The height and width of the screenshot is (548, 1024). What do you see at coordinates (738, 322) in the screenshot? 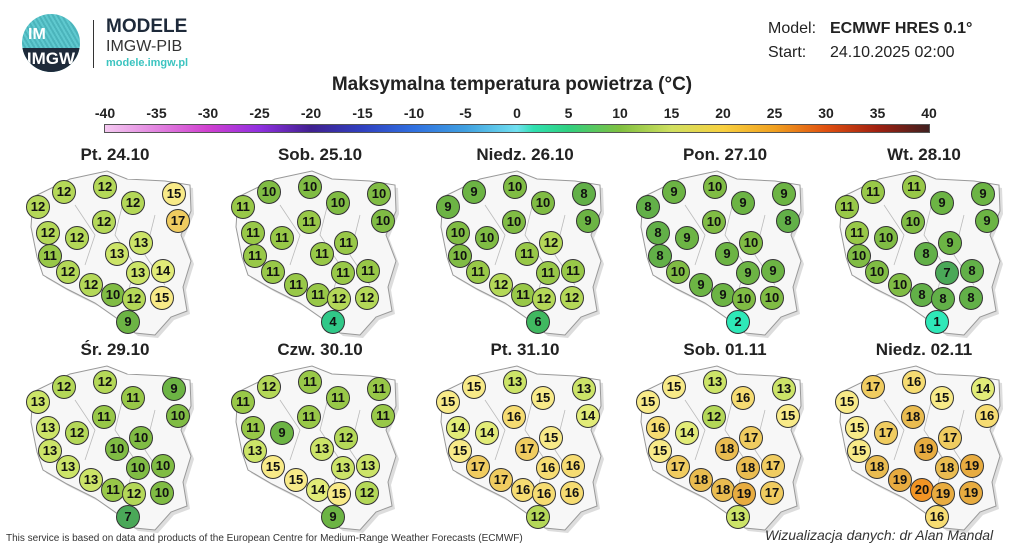
I see `station-temperature: 2` at bounding box center [738, 322].